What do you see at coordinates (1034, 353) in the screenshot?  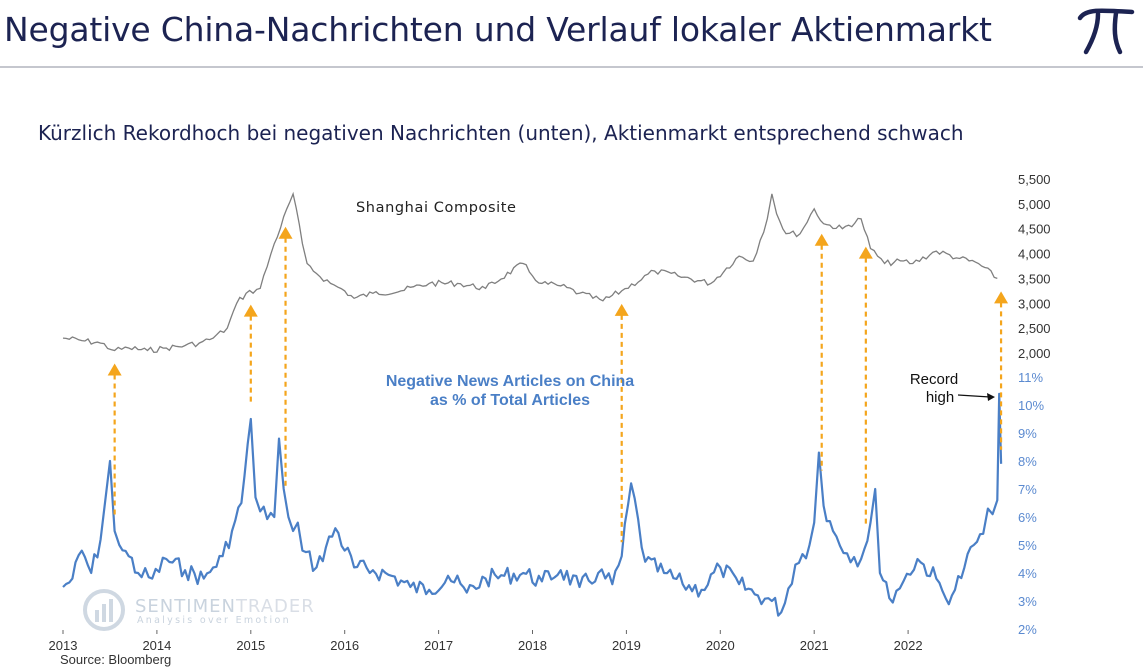 I see `top-y-tick-label: 2,000` at bounding box center [1034, 353].